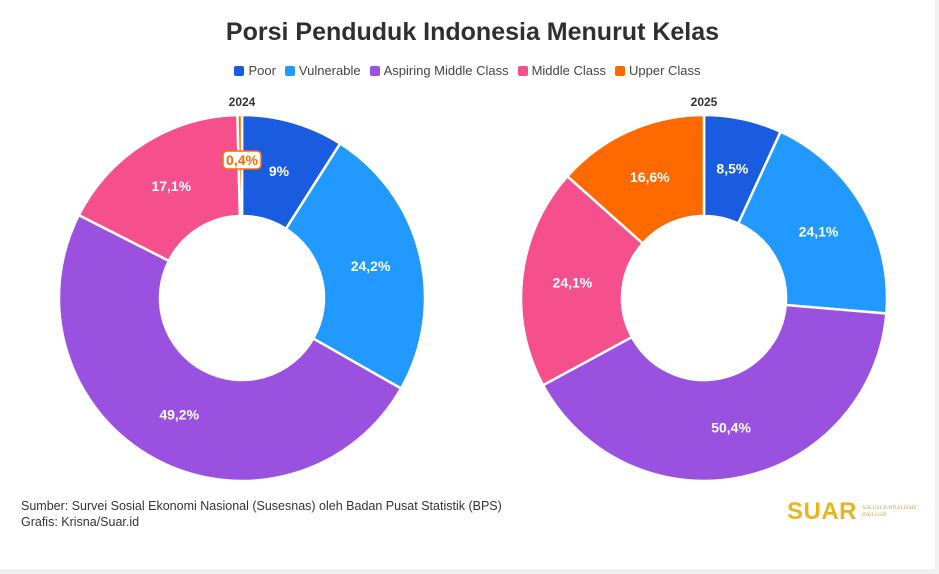 The image size is (939, 574). Describe the element at coordinates (573, 283) in the screenshot. I see `data-label-2025-middle-class: 24,1%` at that location.